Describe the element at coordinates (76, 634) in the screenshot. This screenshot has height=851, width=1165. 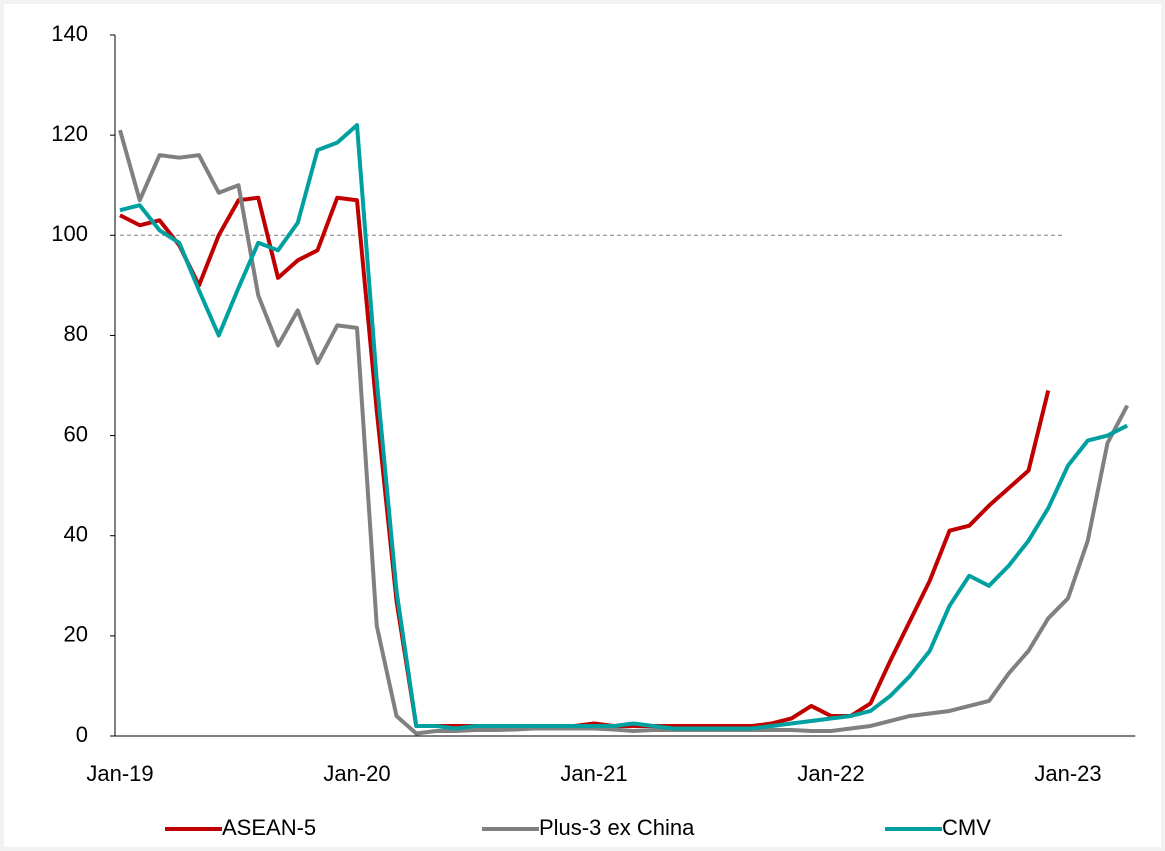
I see `y-tick-label: 20` at that location.